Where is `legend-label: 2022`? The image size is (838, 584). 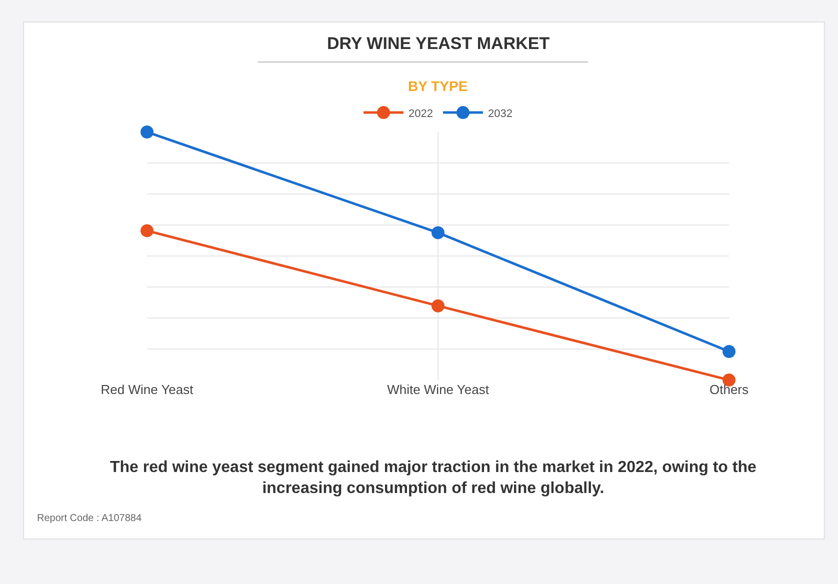
legend-label: 2022 is located at coordinates (420, 114).